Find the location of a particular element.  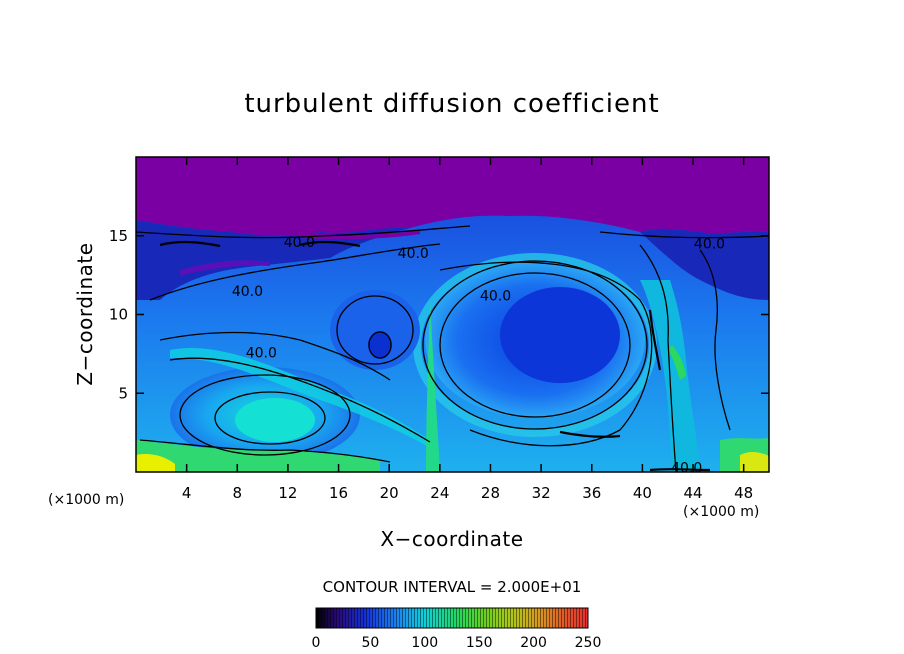

contour-interval-text: CONTOUR INTERVAL = 2.000E+01 is located at coordinates (452, 587).